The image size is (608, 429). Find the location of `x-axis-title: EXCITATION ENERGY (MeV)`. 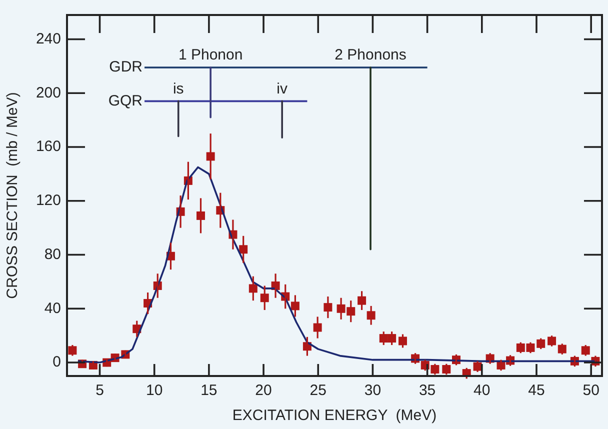

x-axis-title: EXCITATION ENERGY (MeV) is located at coordinates (334, 415).